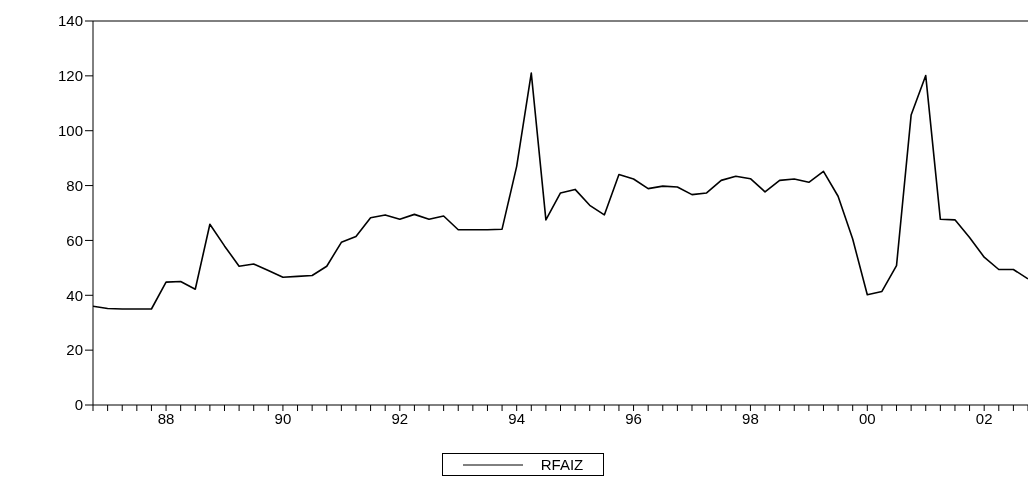 This screenshot has width=1028, height=495. What do you see at coordinates (74, 240) in the screenshot?
I see `y-tick-label: 60` at bounding box center [74, 240].